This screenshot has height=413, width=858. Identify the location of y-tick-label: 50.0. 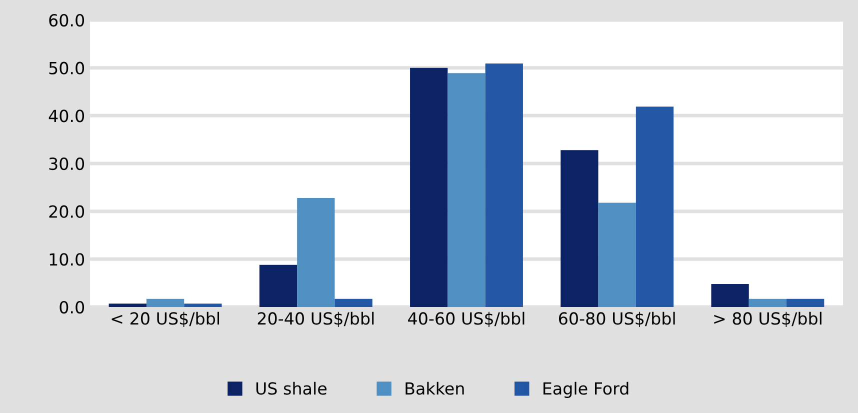
(66, 68).